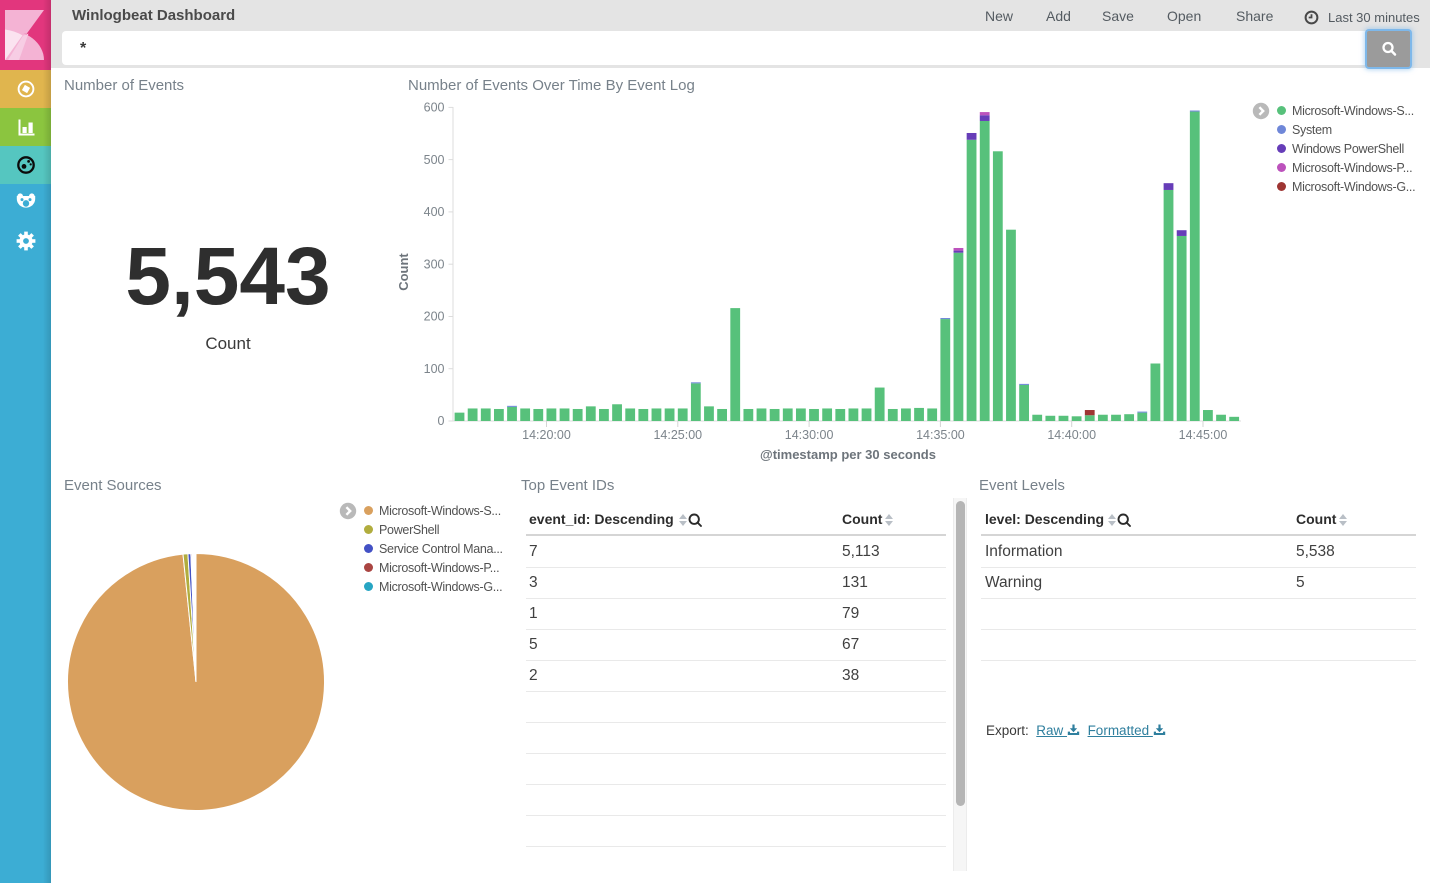  I want to click on svg-text: 14:45:00, so click(1203, 435).